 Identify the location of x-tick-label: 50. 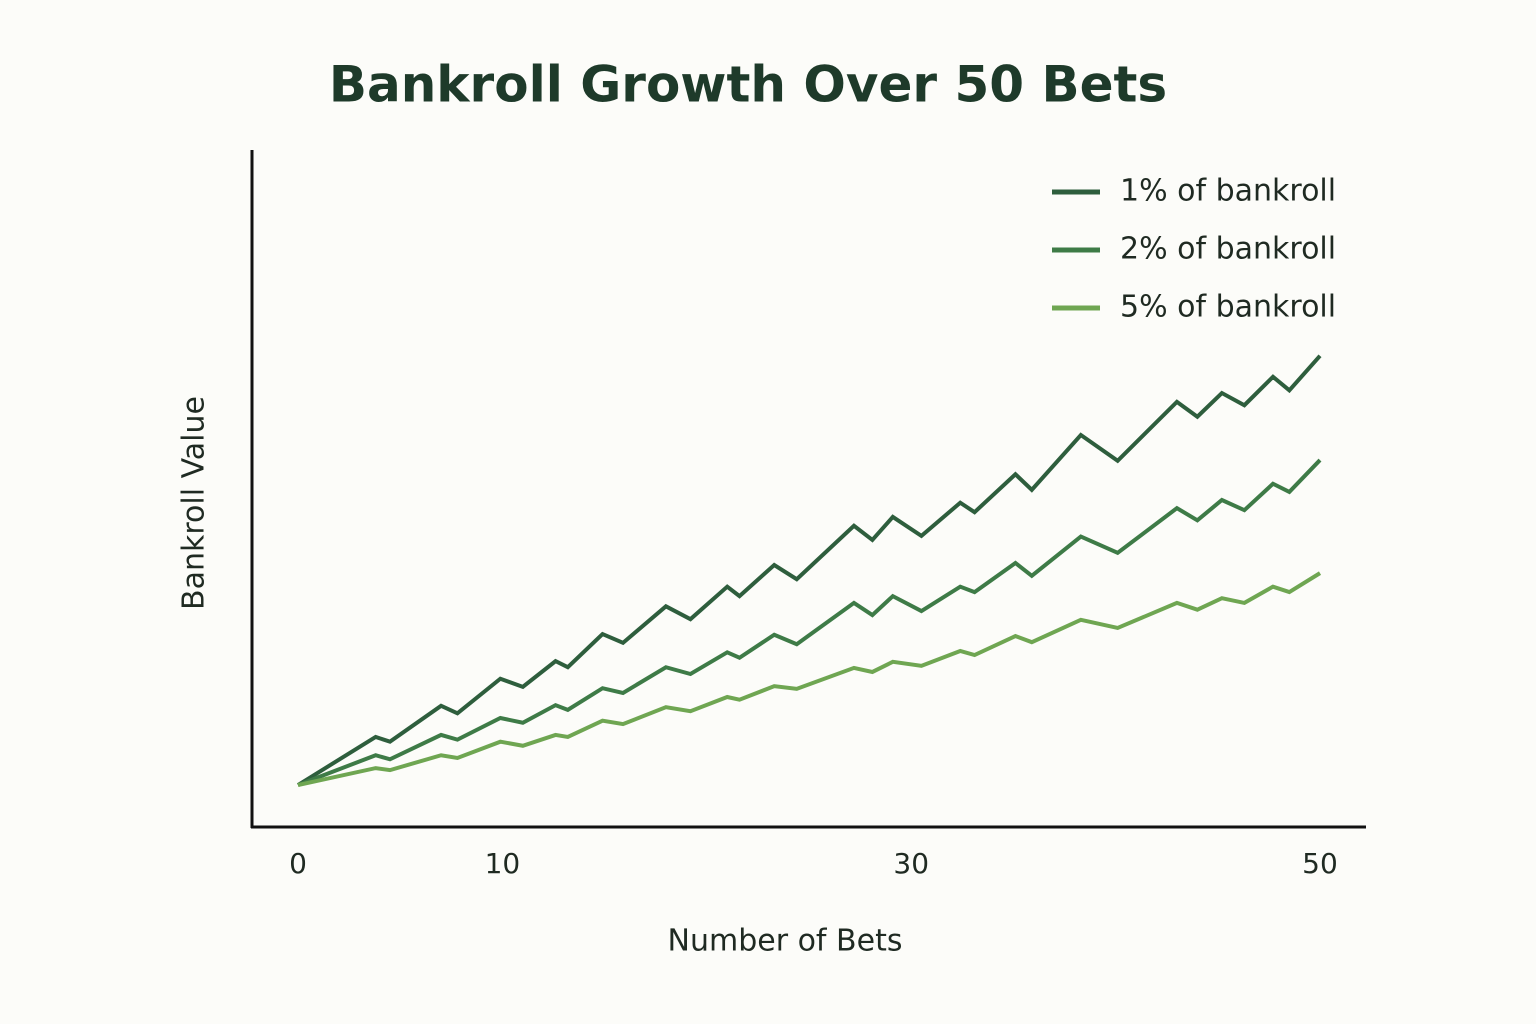
(1320, 863).